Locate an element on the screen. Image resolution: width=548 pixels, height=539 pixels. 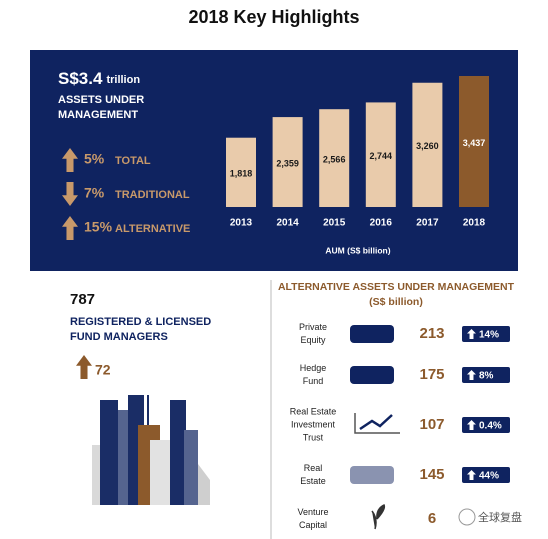
row-change: 44% is located at coordinates (489, 476).